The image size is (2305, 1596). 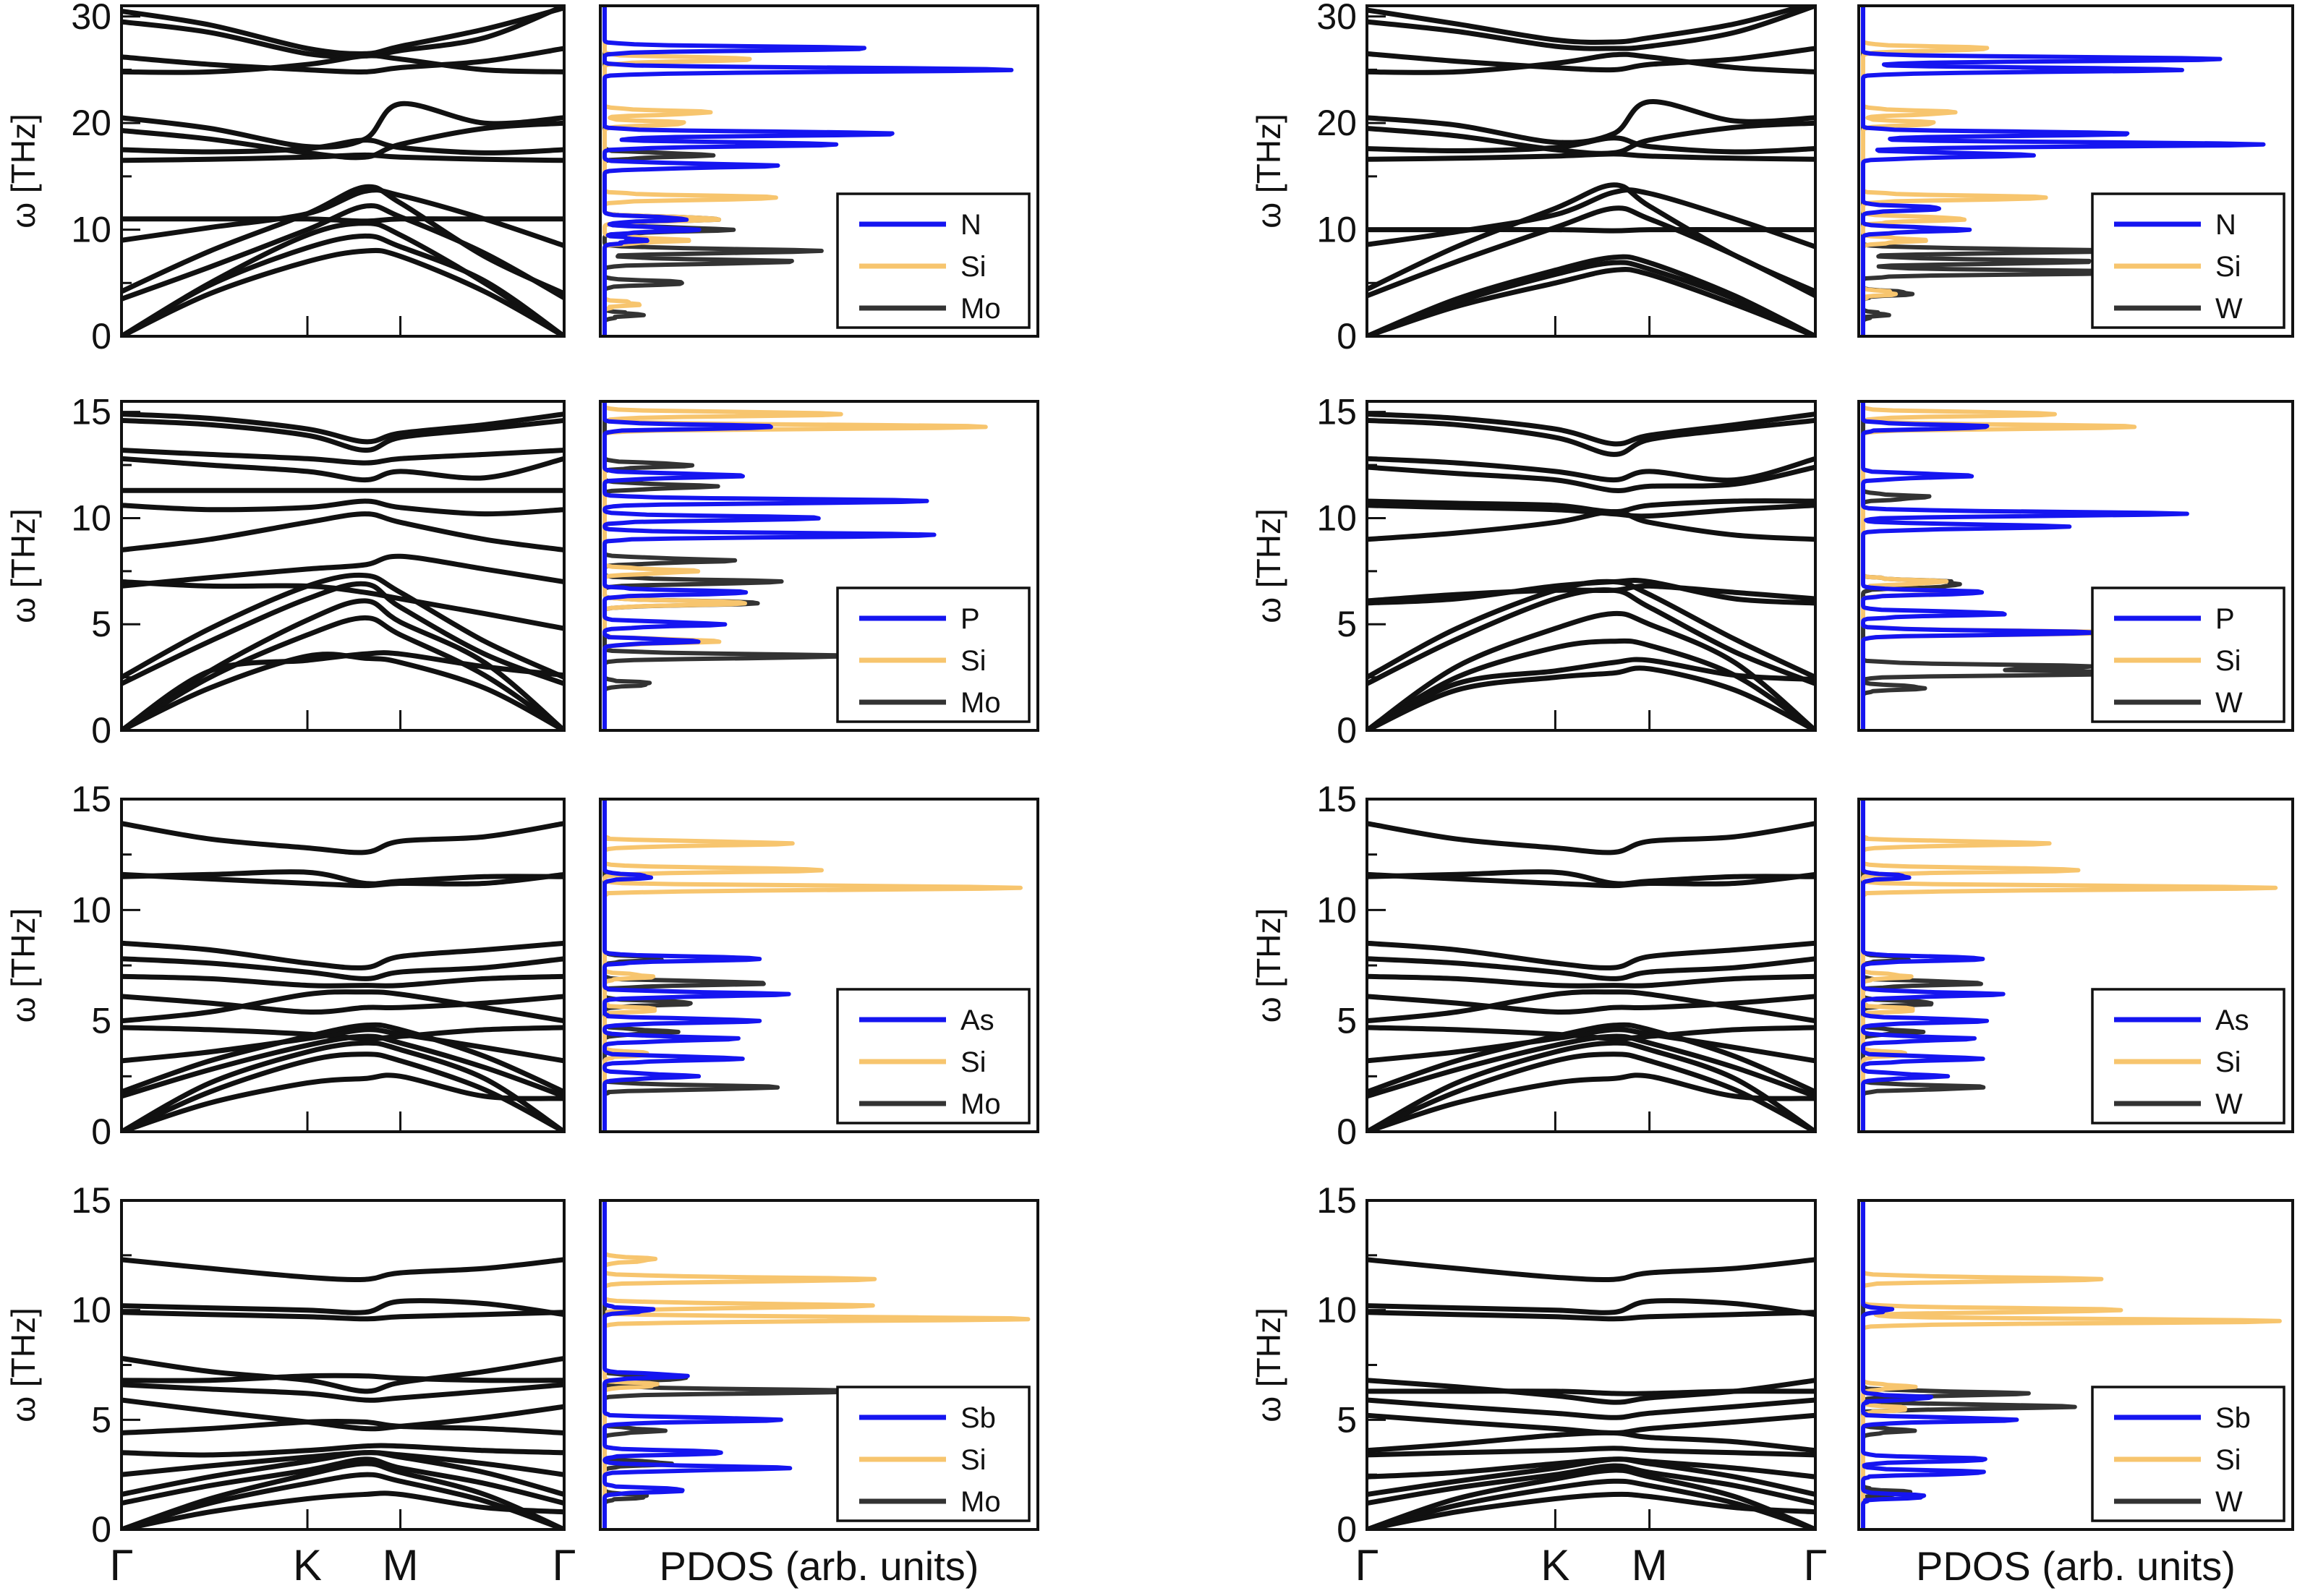 What do you see at coordinates (1555, 1565) in the screenshot?
I see `kpoint-label: K` at bounding box center [1555, 1565].